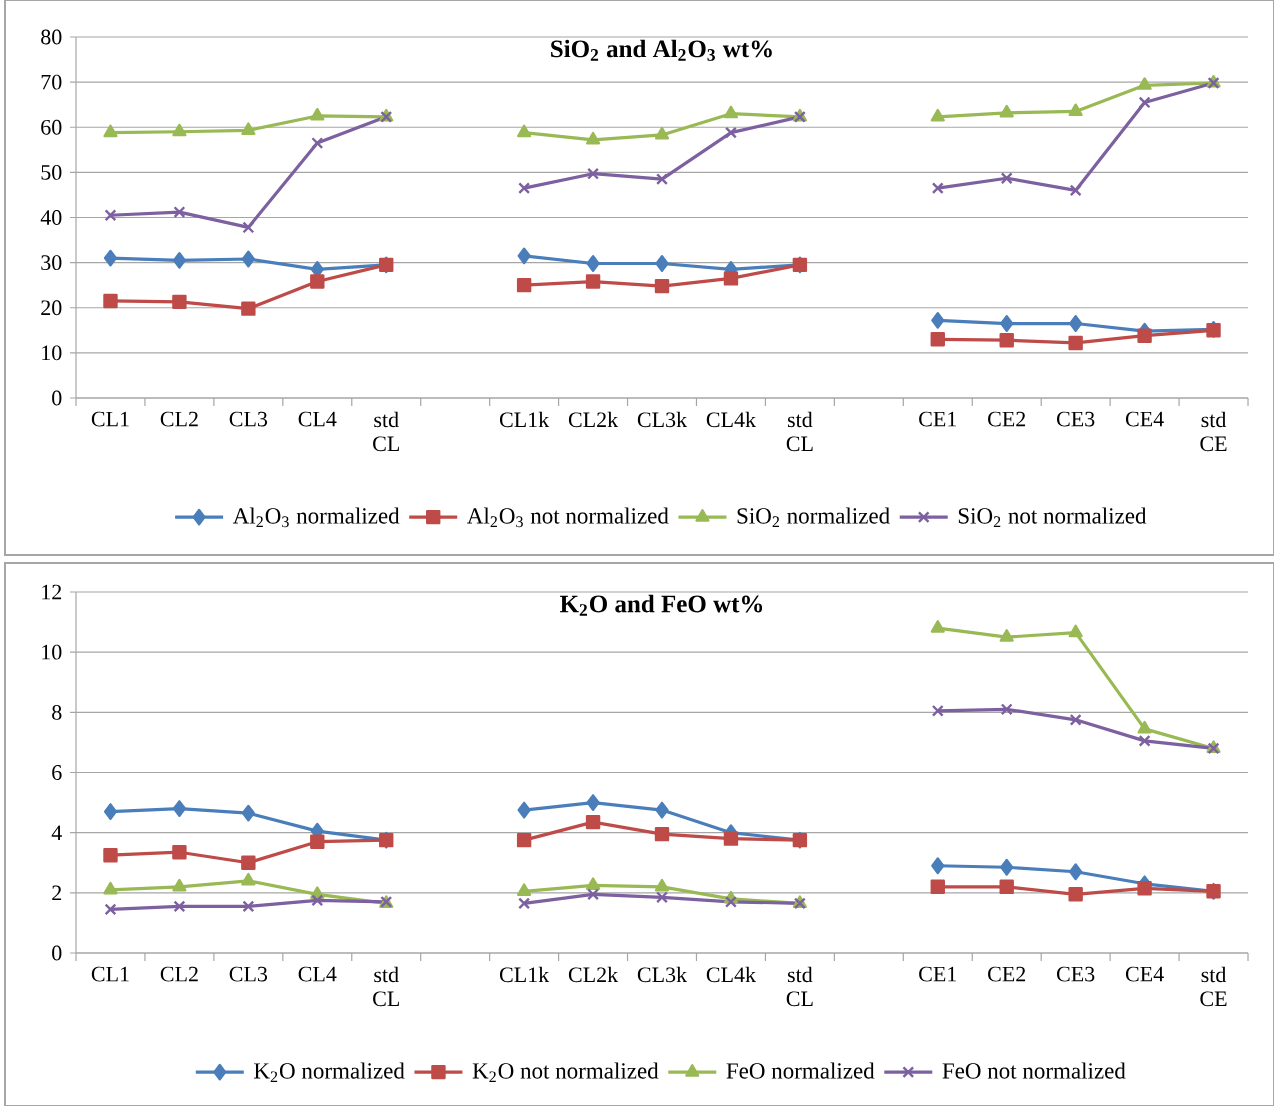 The width and height of the screenshot is (1274, 1106). What do you see at coordinates (800, 1070) in the screenshot?
I see `legend-label: FeO normalized` at bounding box center [800, 1070].